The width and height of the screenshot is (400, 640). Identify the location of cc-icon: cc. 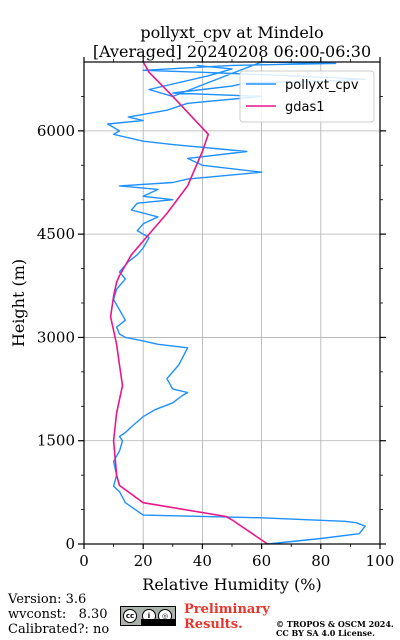
(130, 616).